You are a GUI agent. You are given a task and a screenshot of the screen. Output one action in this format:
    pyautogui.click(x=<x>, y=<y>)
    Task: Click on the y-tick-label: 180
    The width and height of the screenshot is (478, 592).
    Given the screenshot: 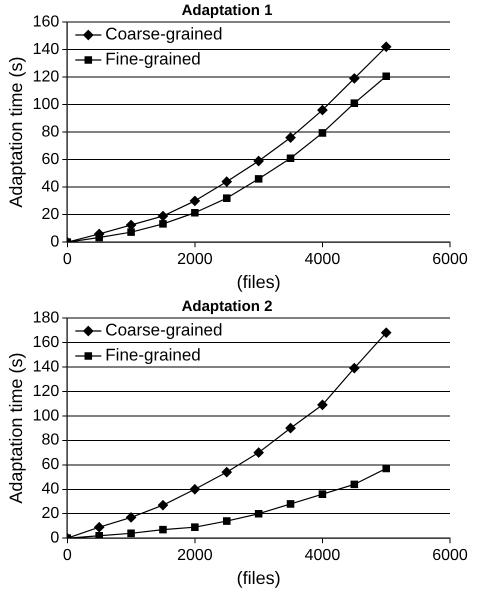 What is the action you would take?
    pyautogui.click(x=46, y=317)
    